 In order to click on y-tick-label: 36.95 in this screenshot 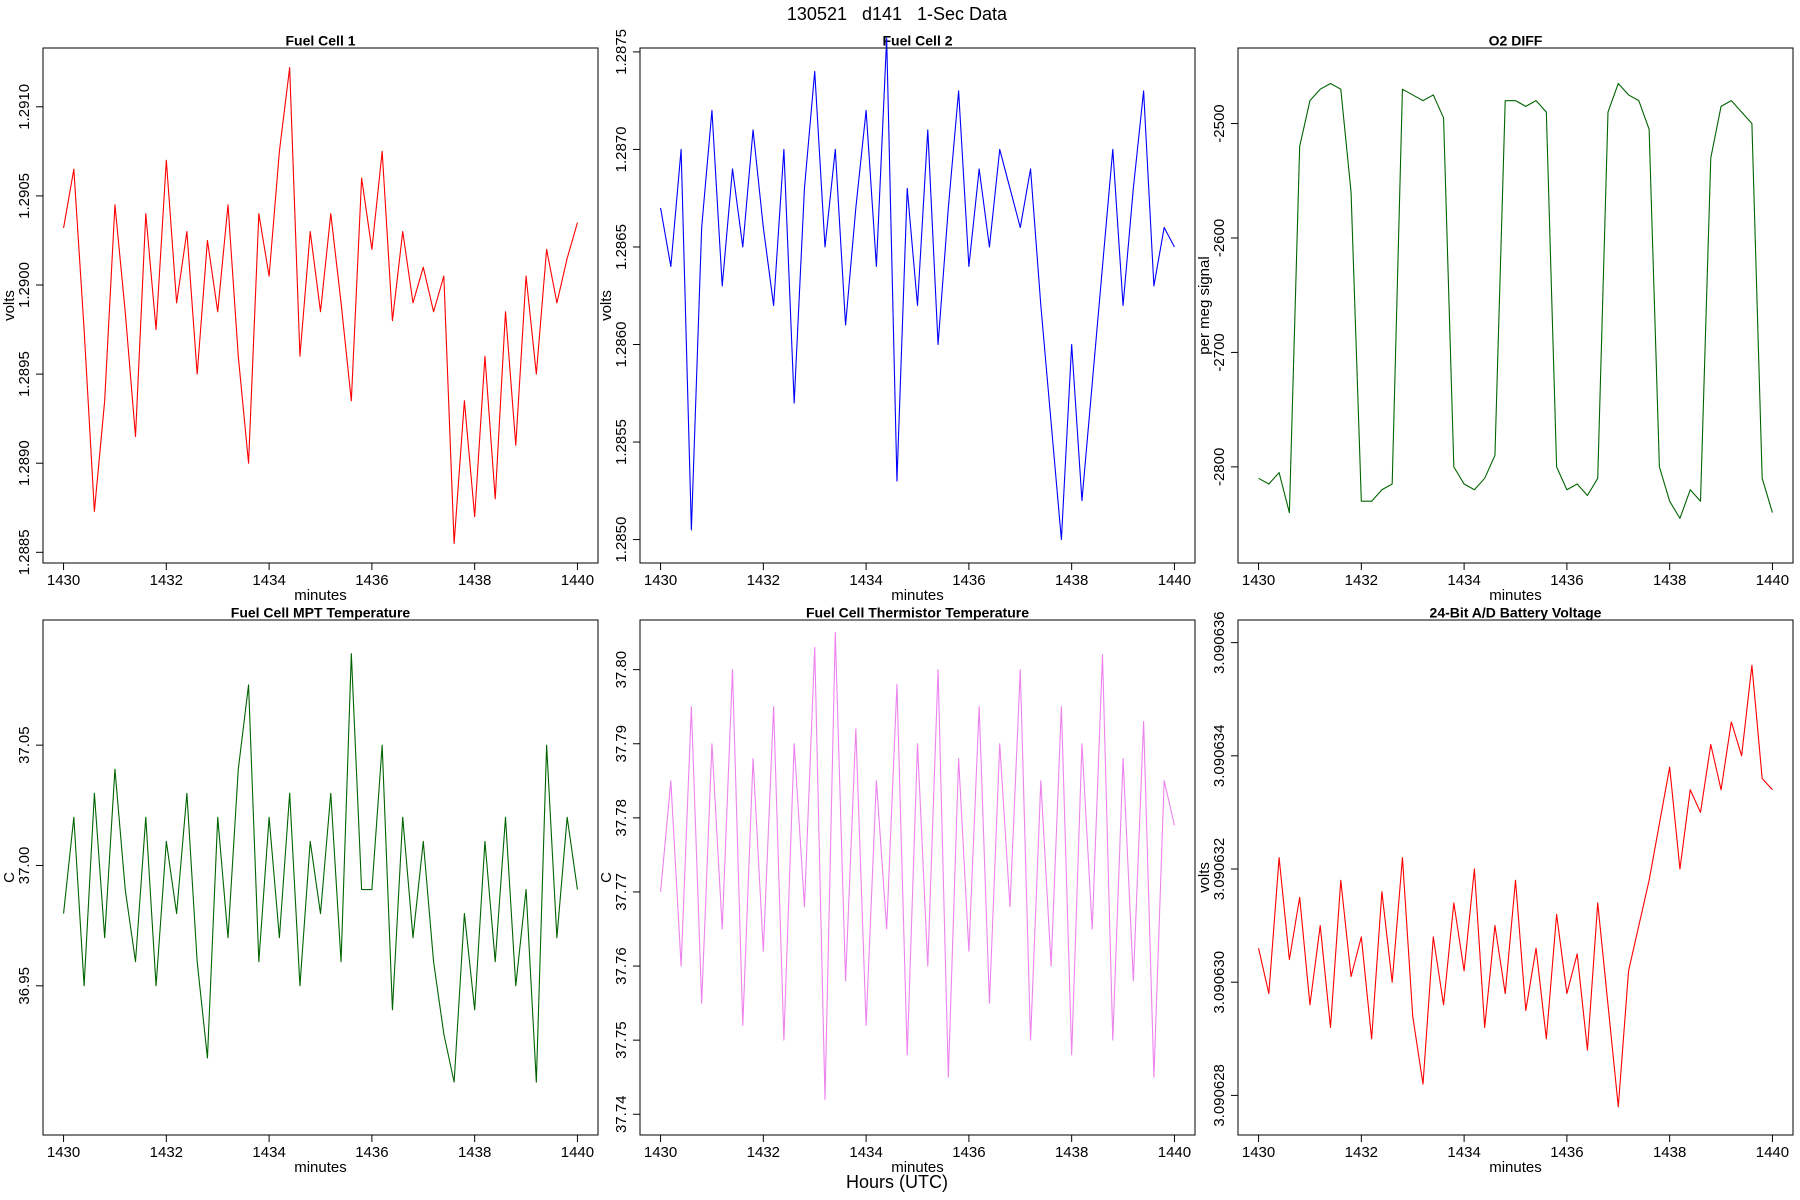, I will do `click(24, 986)`.